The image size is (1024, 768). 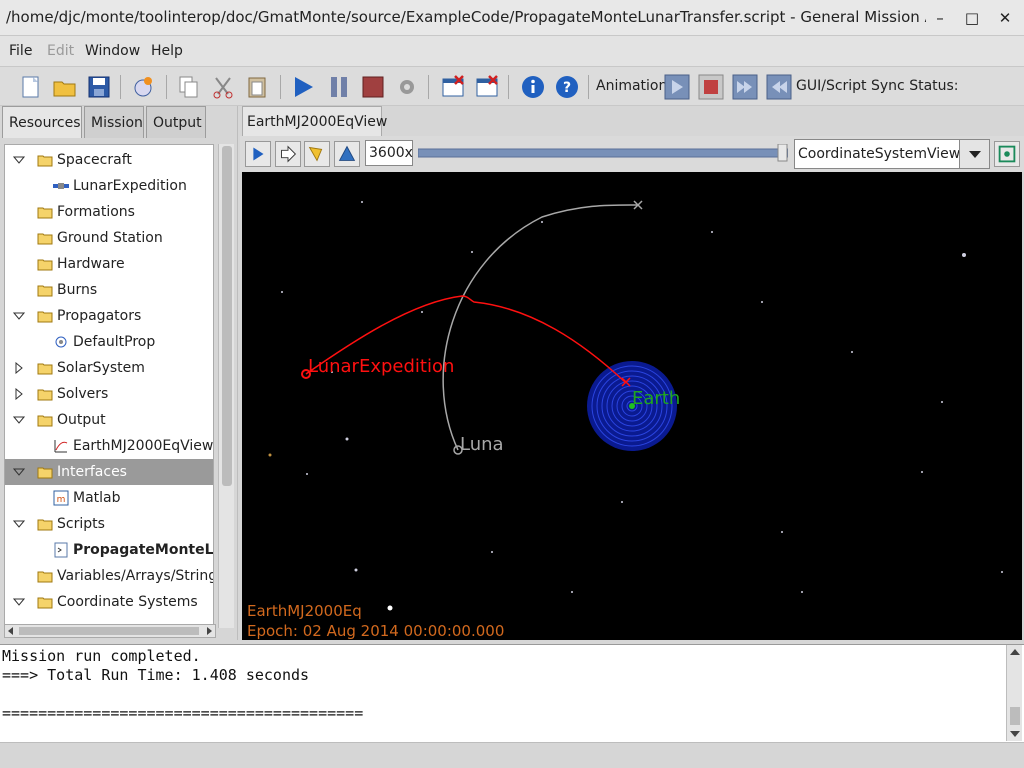 What do you see at coordinates (482, 444) in the screenshot?
I see `luna-label: Luna` at bounding box center [482, 444].